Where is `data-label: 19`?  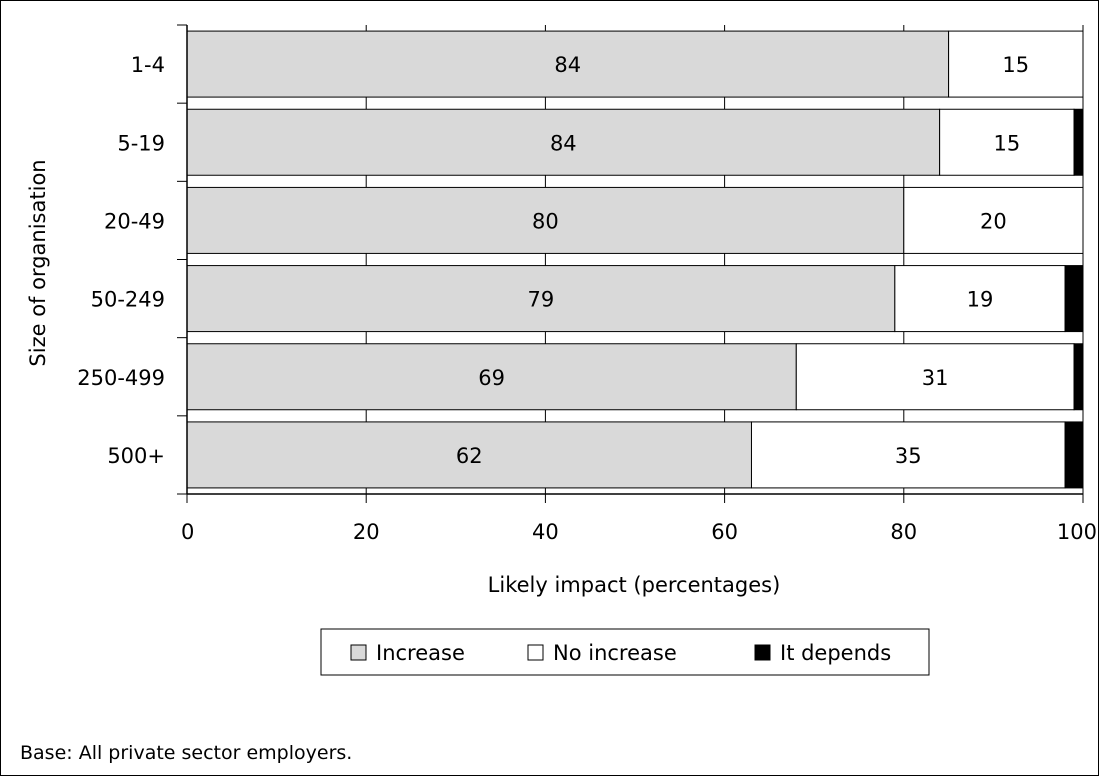 data-label: 19 is located at coordinates (980, 300).